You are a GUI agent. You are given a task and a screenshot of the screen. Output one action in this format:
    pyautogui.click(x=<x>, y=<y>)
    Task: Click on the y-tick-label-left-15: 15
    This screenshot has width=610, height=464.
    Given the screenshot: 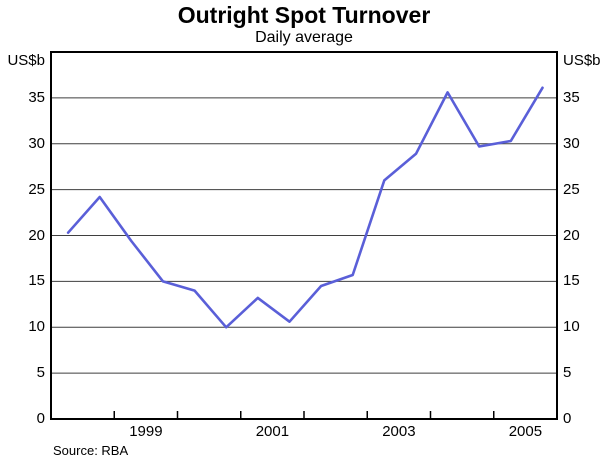 What is the action you would take?
    pyautogui.click(x=36, y=281)
    